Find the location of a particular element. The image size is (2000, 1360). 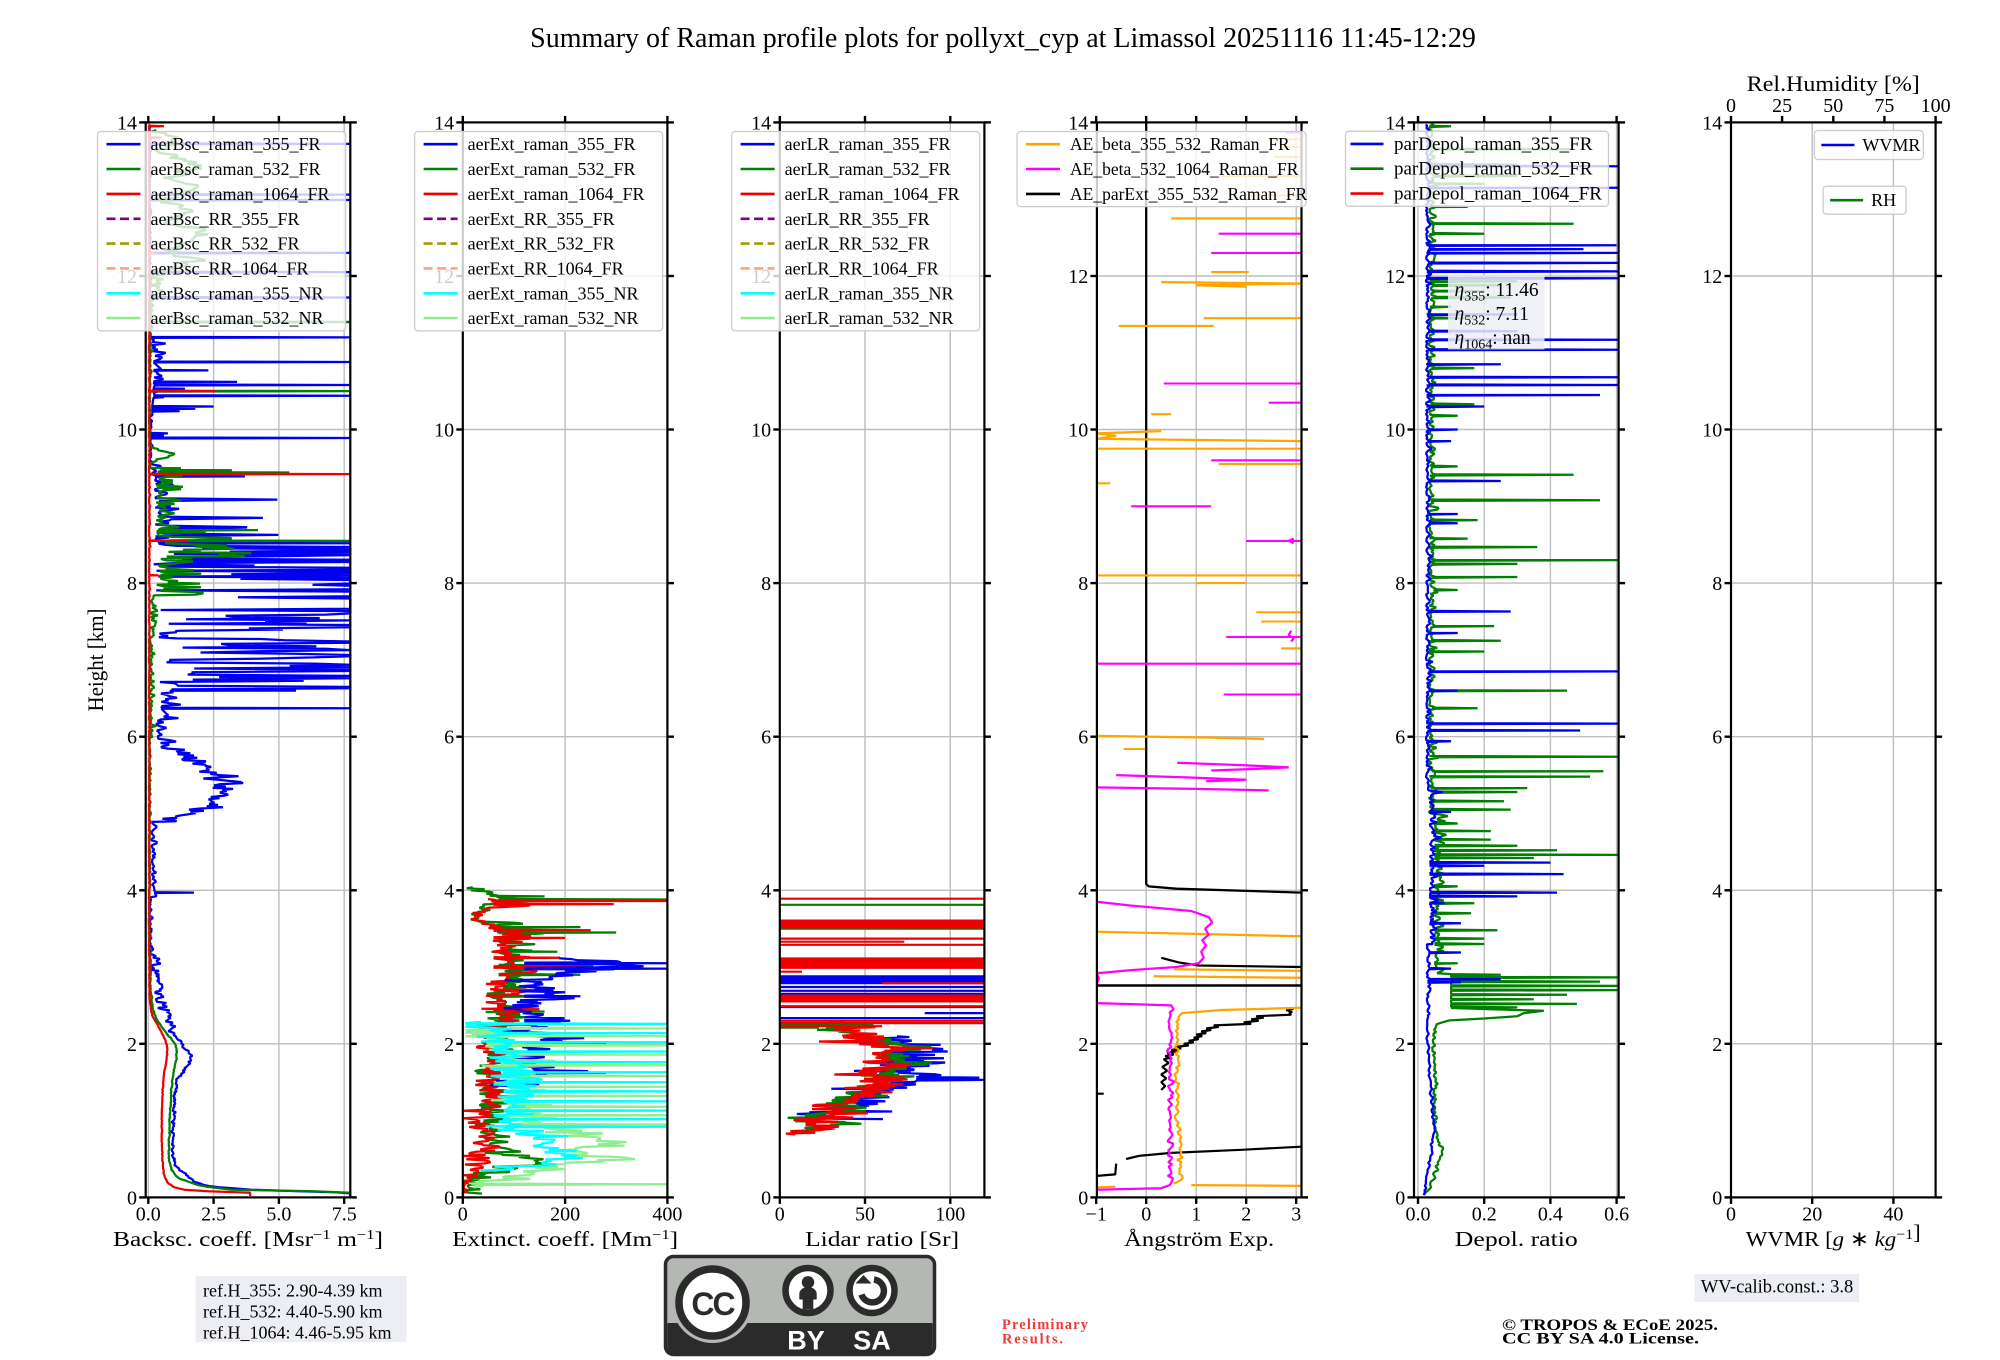

svg-text: CC BY SA 4.0 License. is located at coordinates (1600, 1339).